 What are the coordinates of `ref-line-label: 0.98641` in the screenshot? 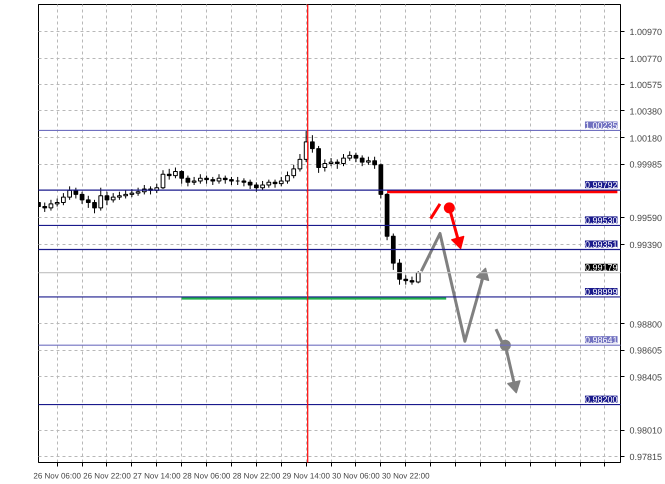 It's located at (601, 340).